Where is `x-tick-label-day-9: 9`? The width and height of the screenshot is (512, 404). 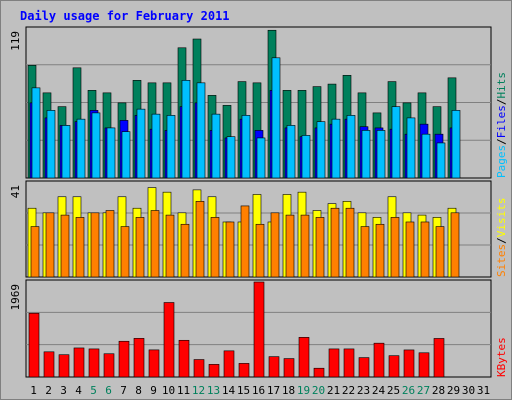
x-tick-label-day-9: 9 is located at coordinates (153, 390).